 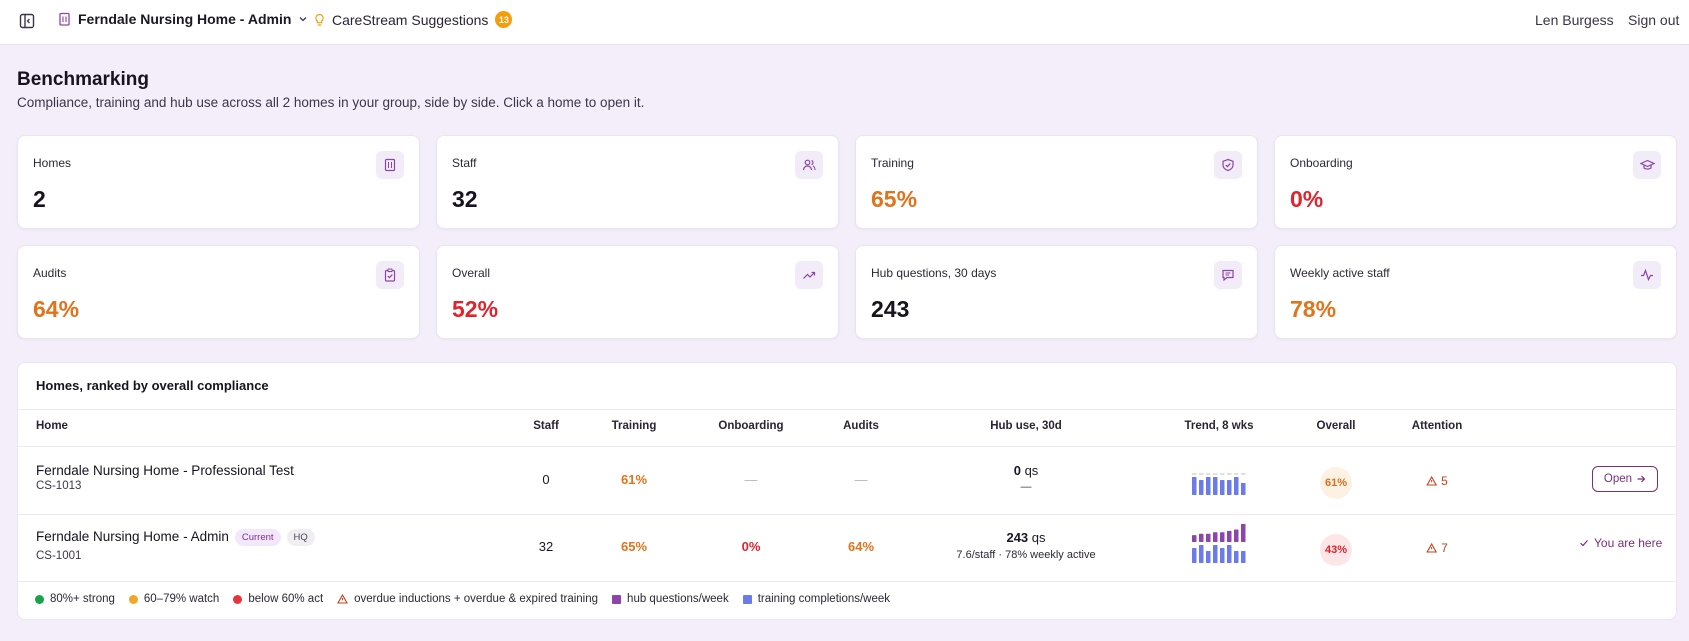 I want to click on hub-questions-count: 0, so click(x=1017, y=470).